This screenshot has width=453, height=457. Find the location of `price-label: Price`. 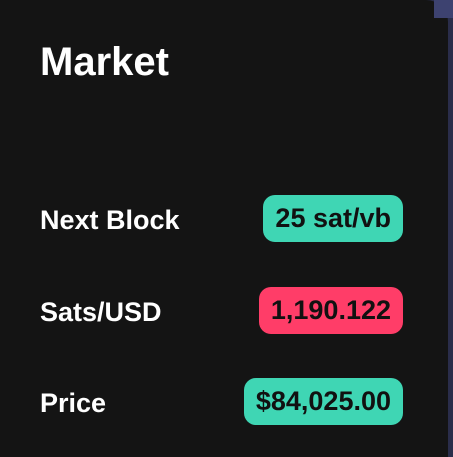

price-label: Price is located at coordinates (73, 403).